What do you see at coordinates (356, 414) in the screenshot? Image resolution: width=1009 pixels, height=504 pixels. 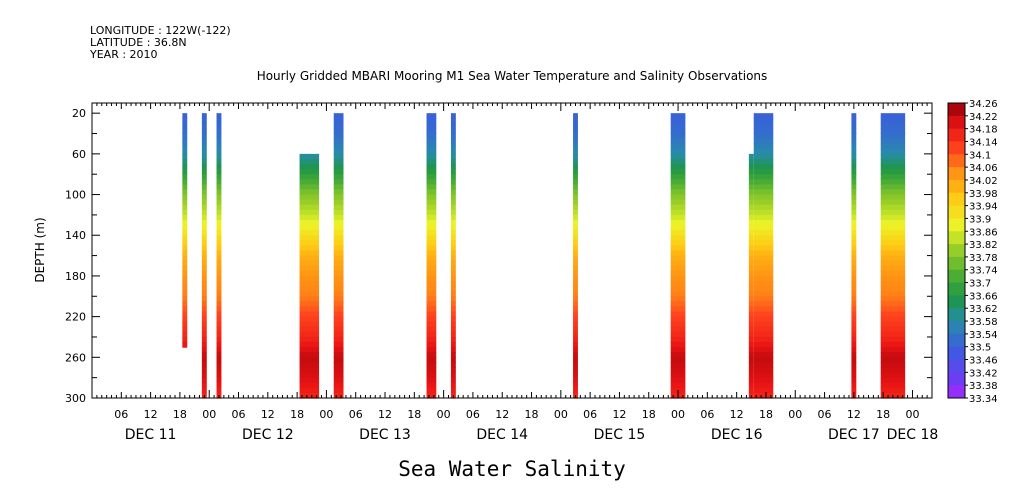 I see `x-tick-label: 06` at bounding box center [356, 414].